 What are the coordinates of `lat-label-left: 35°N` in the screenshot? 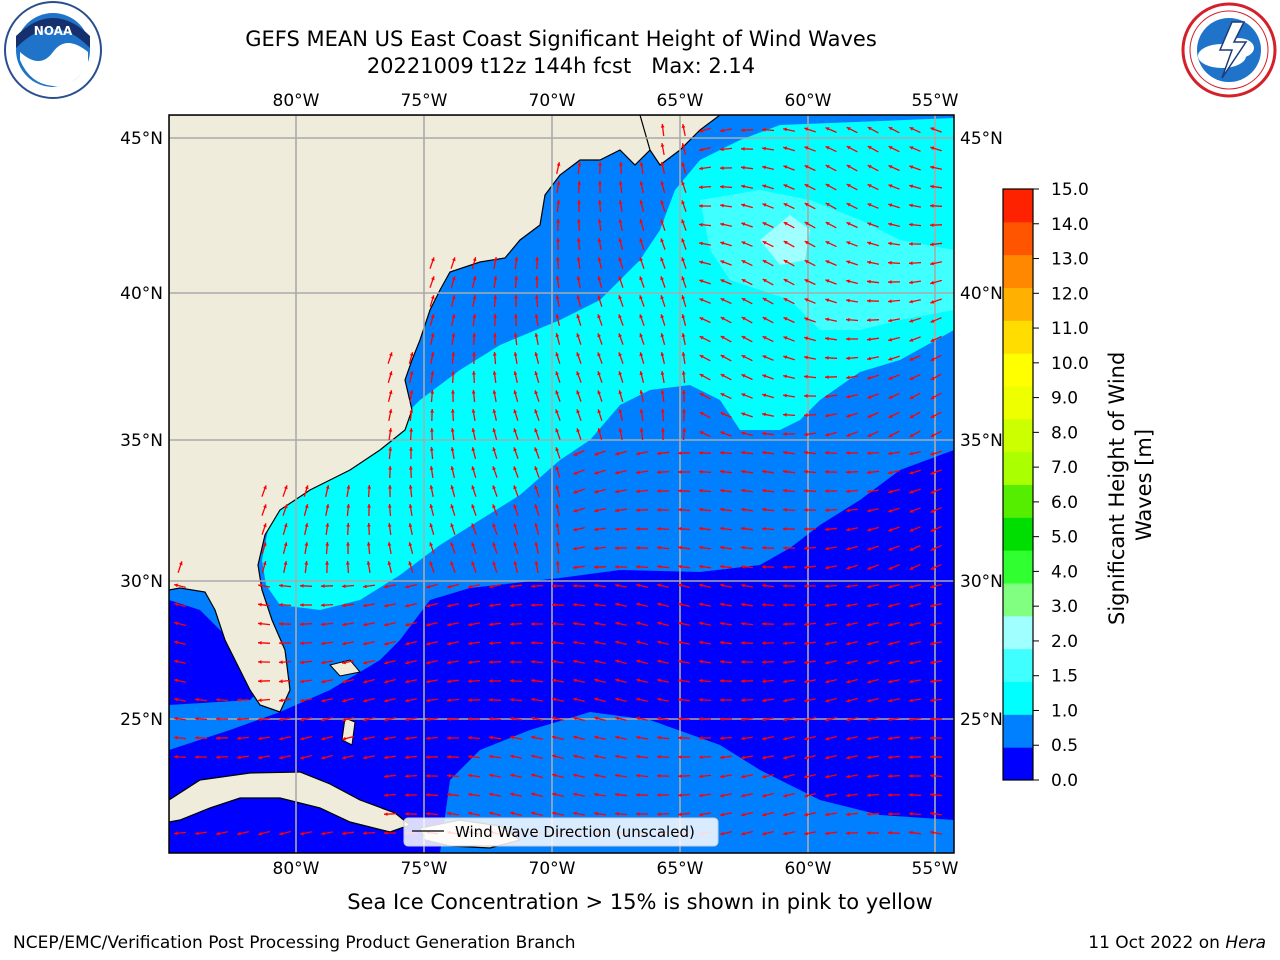 It's located at (141, 441).